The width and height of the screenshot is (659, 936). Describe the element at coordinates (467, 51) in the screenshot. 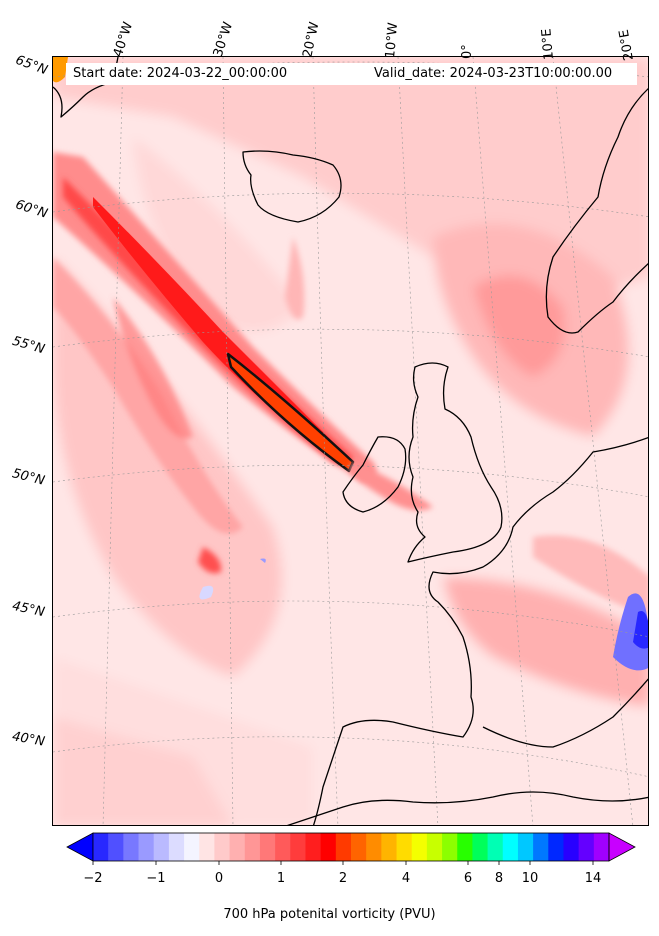

I see `lon-label-0: 0°` at that location.